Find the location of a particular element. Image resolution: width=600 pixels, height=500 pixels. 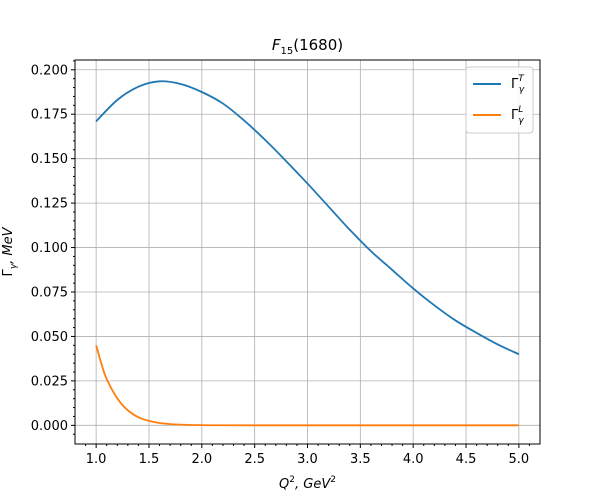

legend-label-transverse-sup: T is located at coordinates (521, 79).